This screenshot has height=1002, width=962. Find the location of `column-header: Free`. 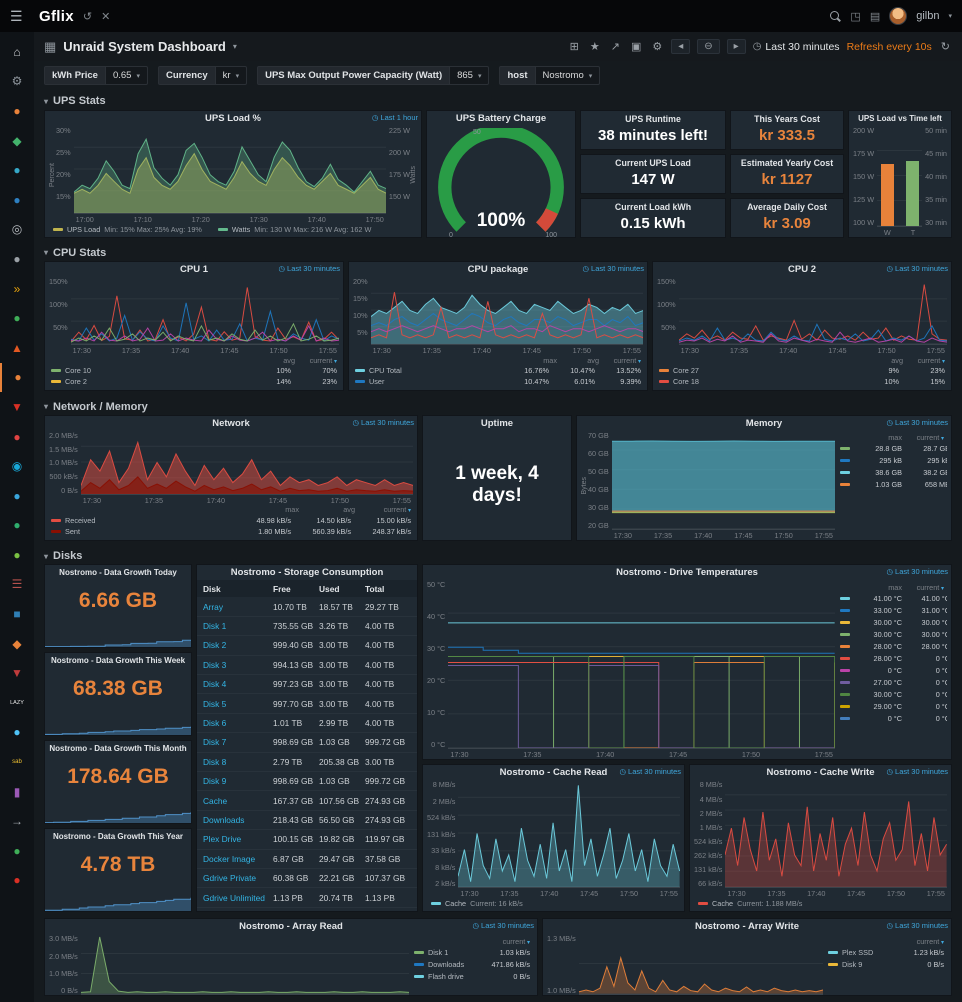

column-header: Free is located at coordinates (282, 588).